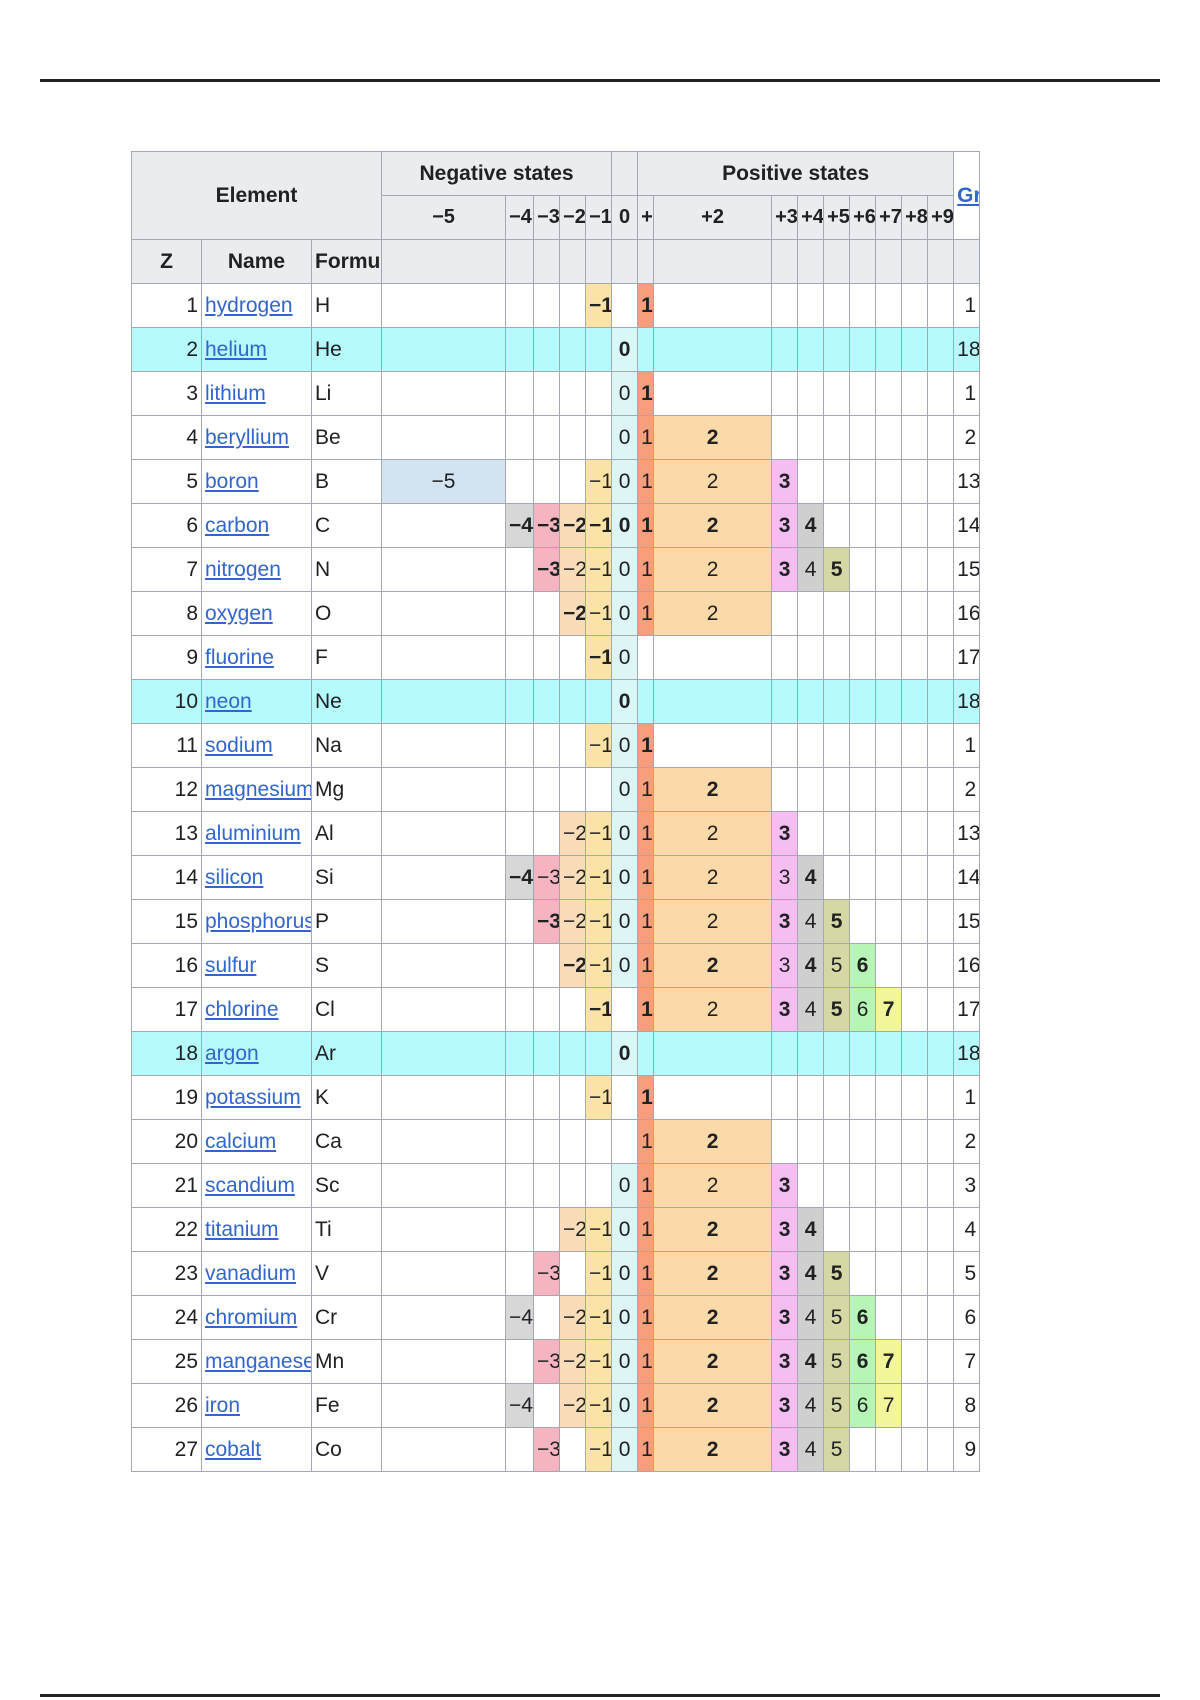 The image size is (1200, 1700). Describe the element at coordinates (166, 305) in the screenshot. I see `atomic-number: 1` at that location.